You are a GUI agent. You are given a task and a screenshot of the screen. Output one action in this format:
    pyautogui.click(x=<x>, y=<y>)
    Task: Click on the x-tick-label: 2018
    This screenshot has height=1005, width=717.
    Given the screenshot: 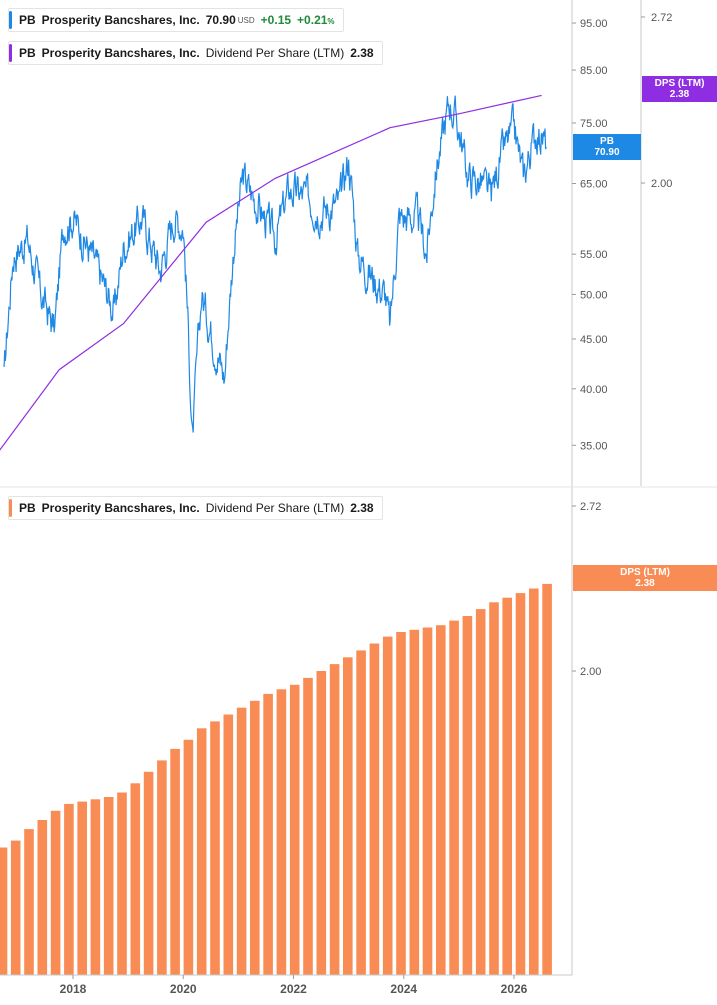 What is the action you would take?
    pyautogui.click(x=73, y=989)
    